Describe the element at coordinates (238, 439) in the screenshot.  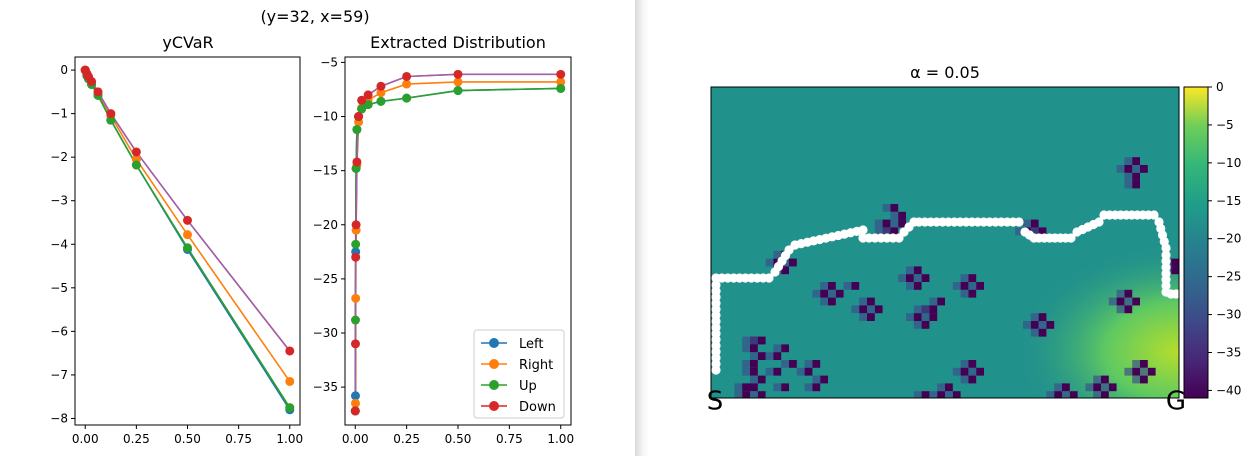
I see `ycvar-xtick-label: 0.75` at that location.